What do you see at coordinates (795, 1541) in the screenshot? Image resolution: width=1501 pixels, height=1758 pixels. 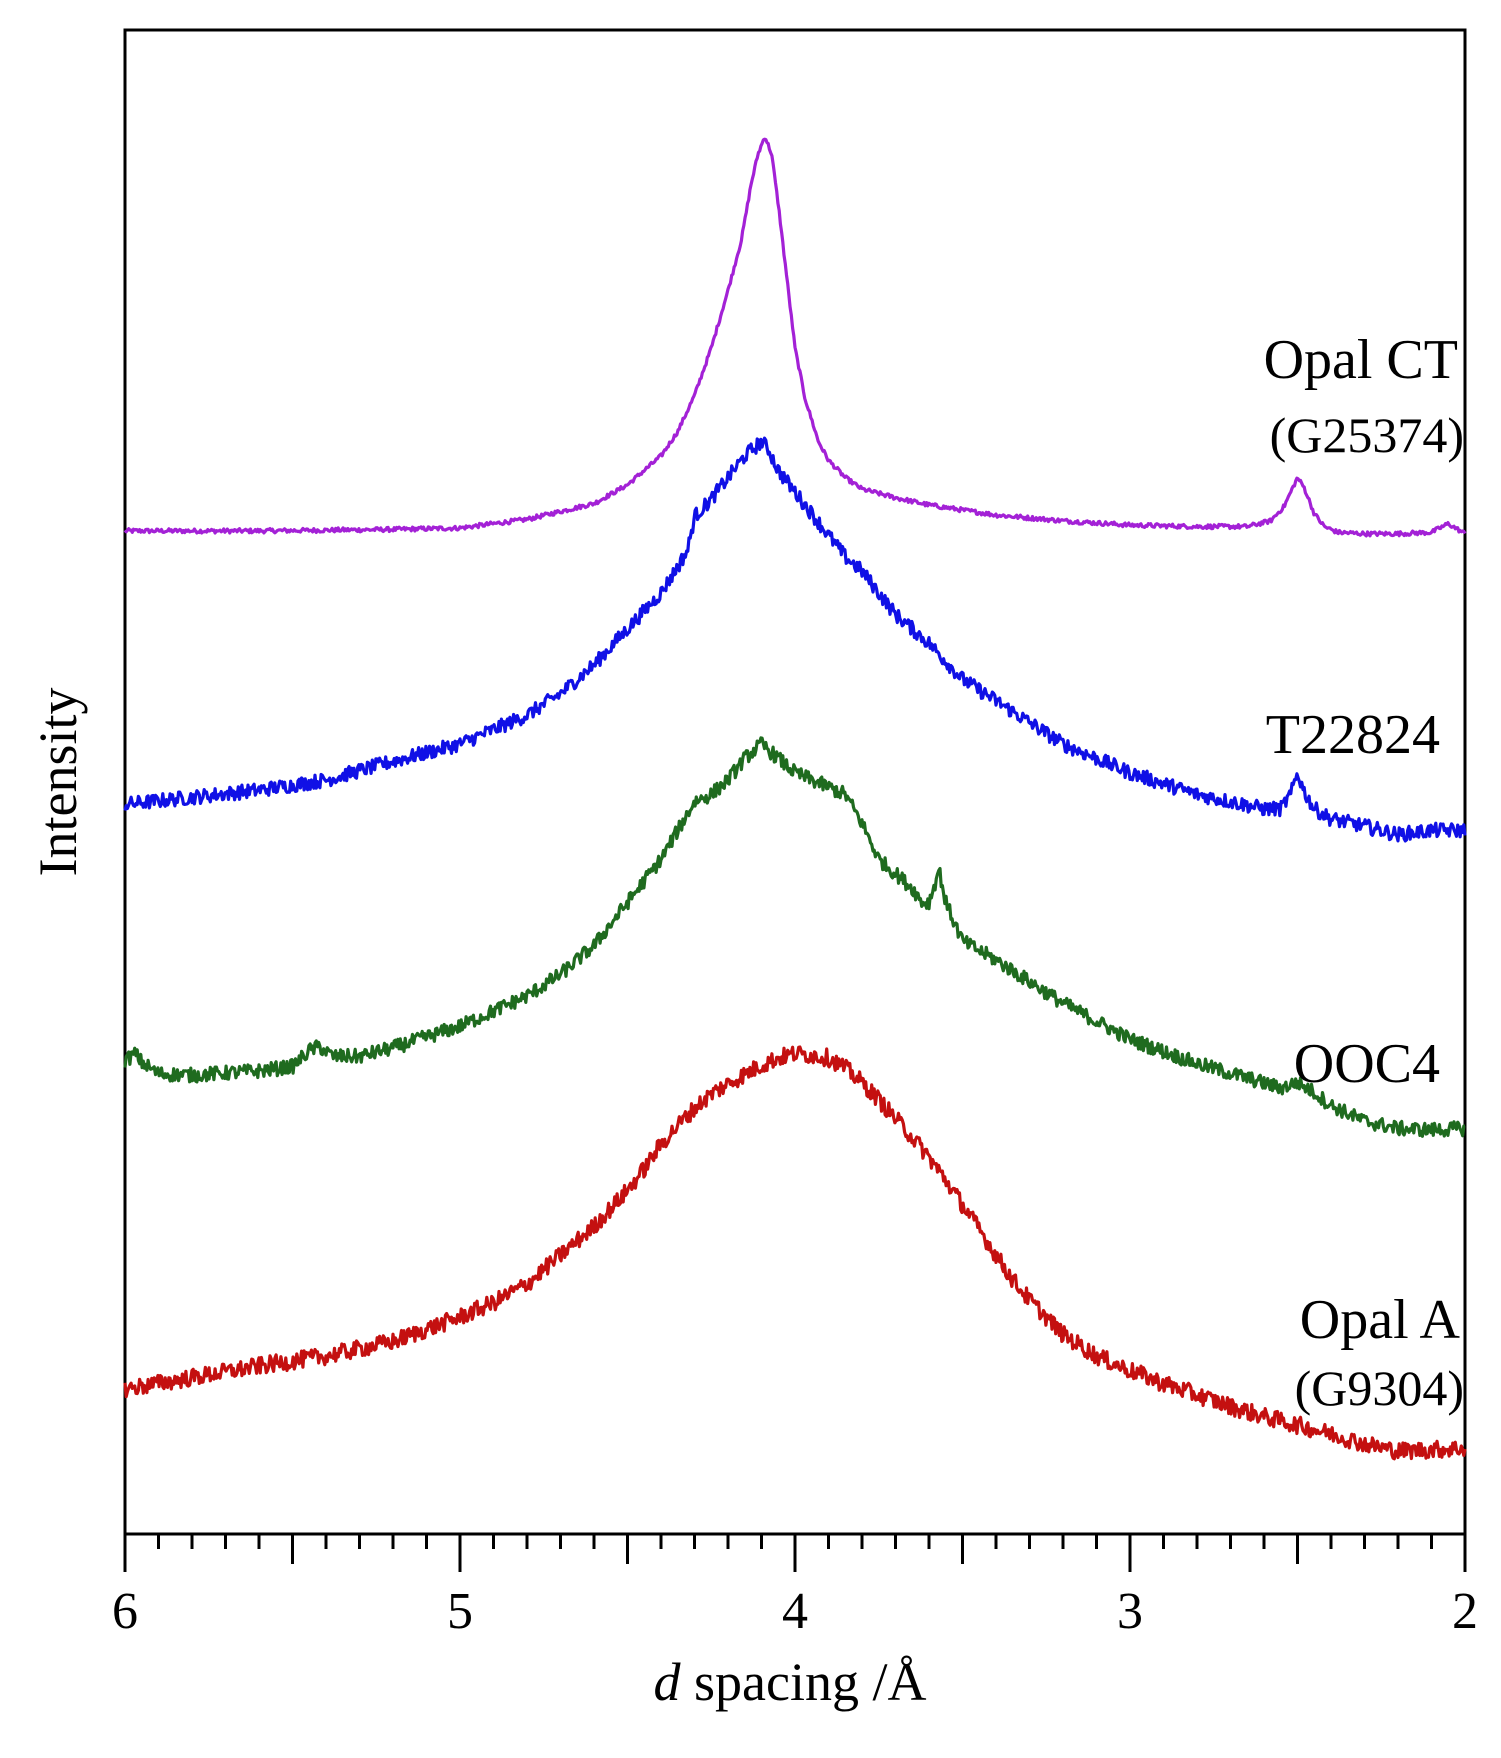 I see `x-minor-ticks` at bounding box center [795, 1541].